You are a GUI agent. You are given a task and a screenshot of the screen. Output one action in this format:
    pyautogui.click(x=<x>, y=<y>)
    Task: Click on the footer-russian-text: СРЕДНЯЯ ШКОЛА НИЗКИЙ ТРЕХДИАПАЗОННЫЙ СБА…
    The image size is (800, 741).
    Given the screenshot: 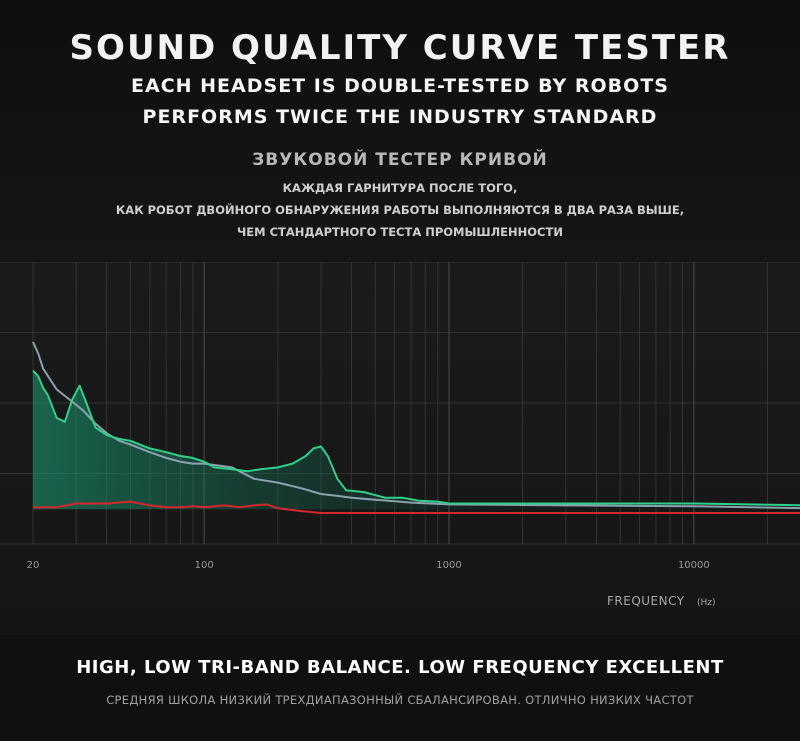 What is the action you would take?
    pyautogui.click(x=400, y=700)
    